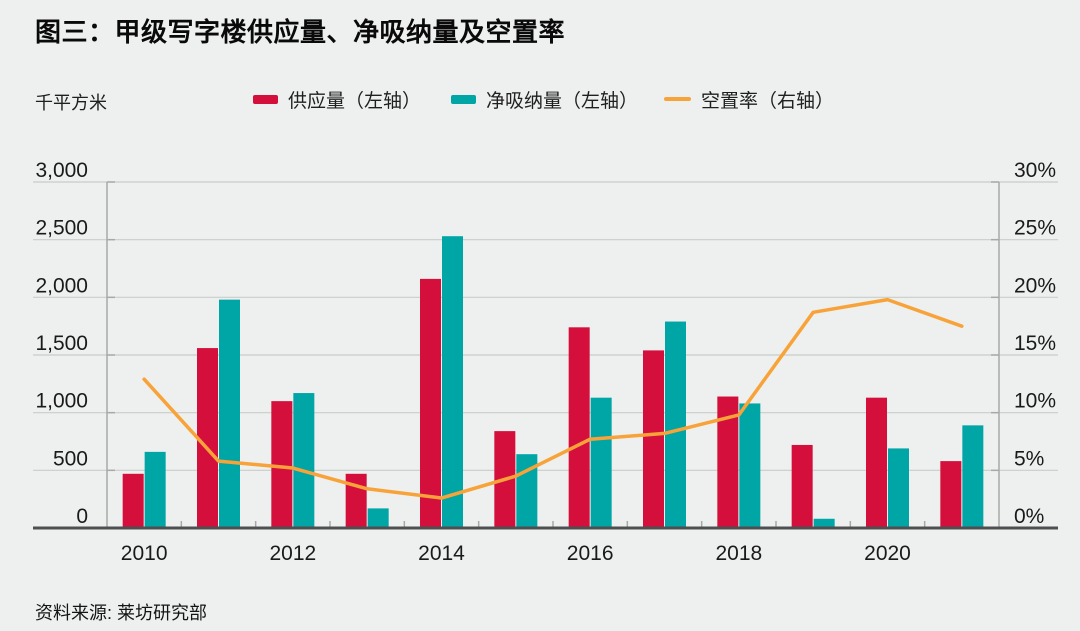 Image resolution: width=1080 pixels, height=631 pixels. Describe the element at coordinates (750, 465) in the screenshot. I see `absorption-bar-2018` at that location.